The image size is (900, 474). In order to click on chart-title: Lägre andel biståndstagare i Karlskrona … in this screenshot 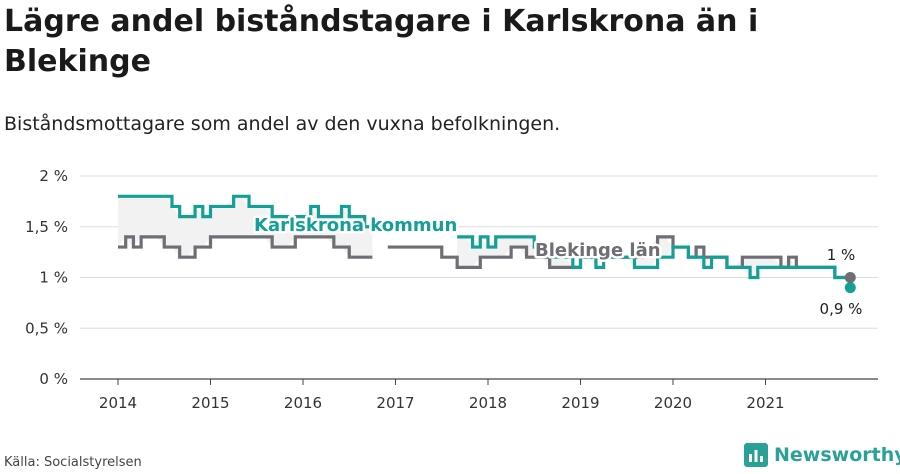, I will do `click(381, 41)`.